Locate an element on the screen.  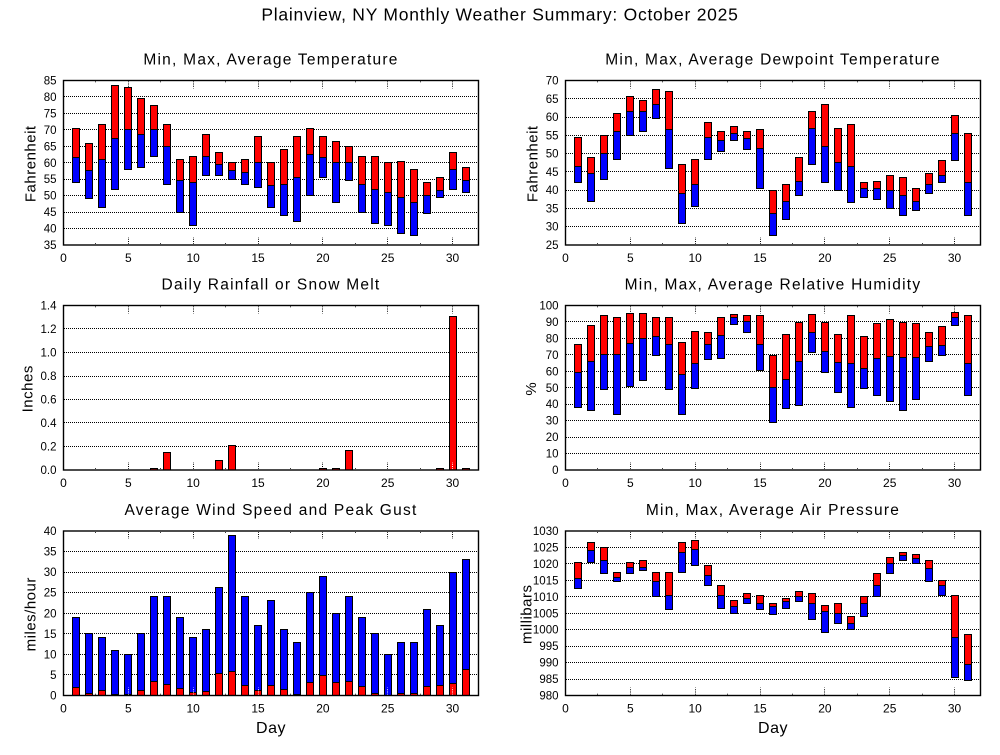
svg-text:Min, Max, Average Dewpoint Tem: Min, Max, Average Dewpoint Temperature is located at coordinates (773, 60).